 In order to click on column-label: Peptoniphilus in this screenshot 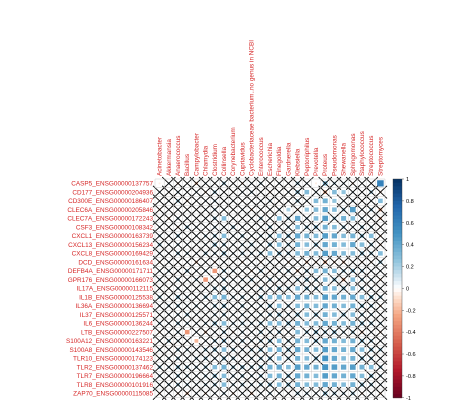, I will do `click(307, 157)`.